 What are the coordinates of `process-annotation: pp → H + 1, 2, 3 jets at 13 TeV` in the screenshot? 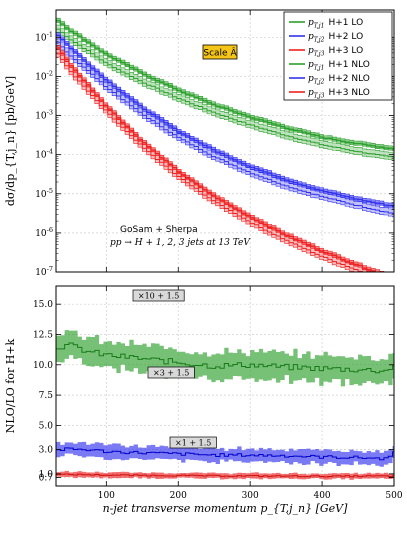 It's located at (180, 243).